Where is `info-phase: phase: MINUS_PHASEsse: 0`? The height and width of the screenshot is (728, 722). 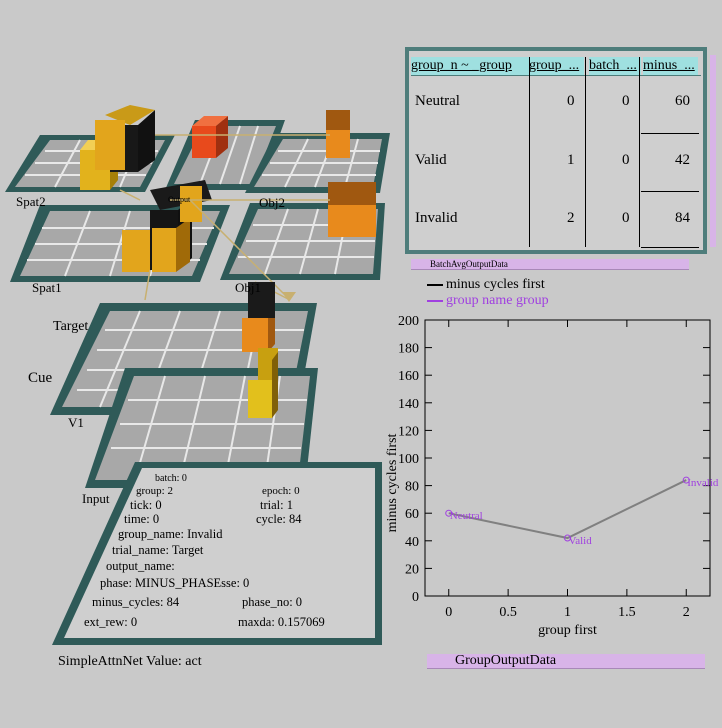
info-phase: phase: MINUS_PHASEsse: 0 is located at coordinates (175, 583).